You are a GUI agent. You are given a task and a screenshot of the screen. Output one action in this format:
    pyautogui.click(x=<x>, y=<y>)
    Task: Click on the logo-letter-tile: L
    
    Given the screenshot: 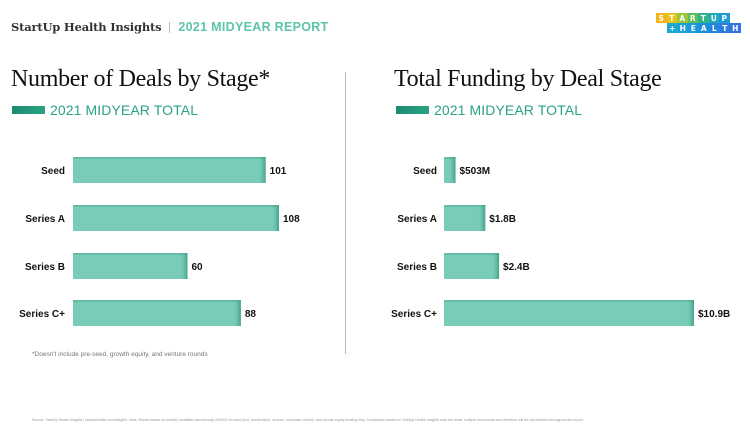 What is the action you would take?
    pyautogui.click(x=714, y=28)
    